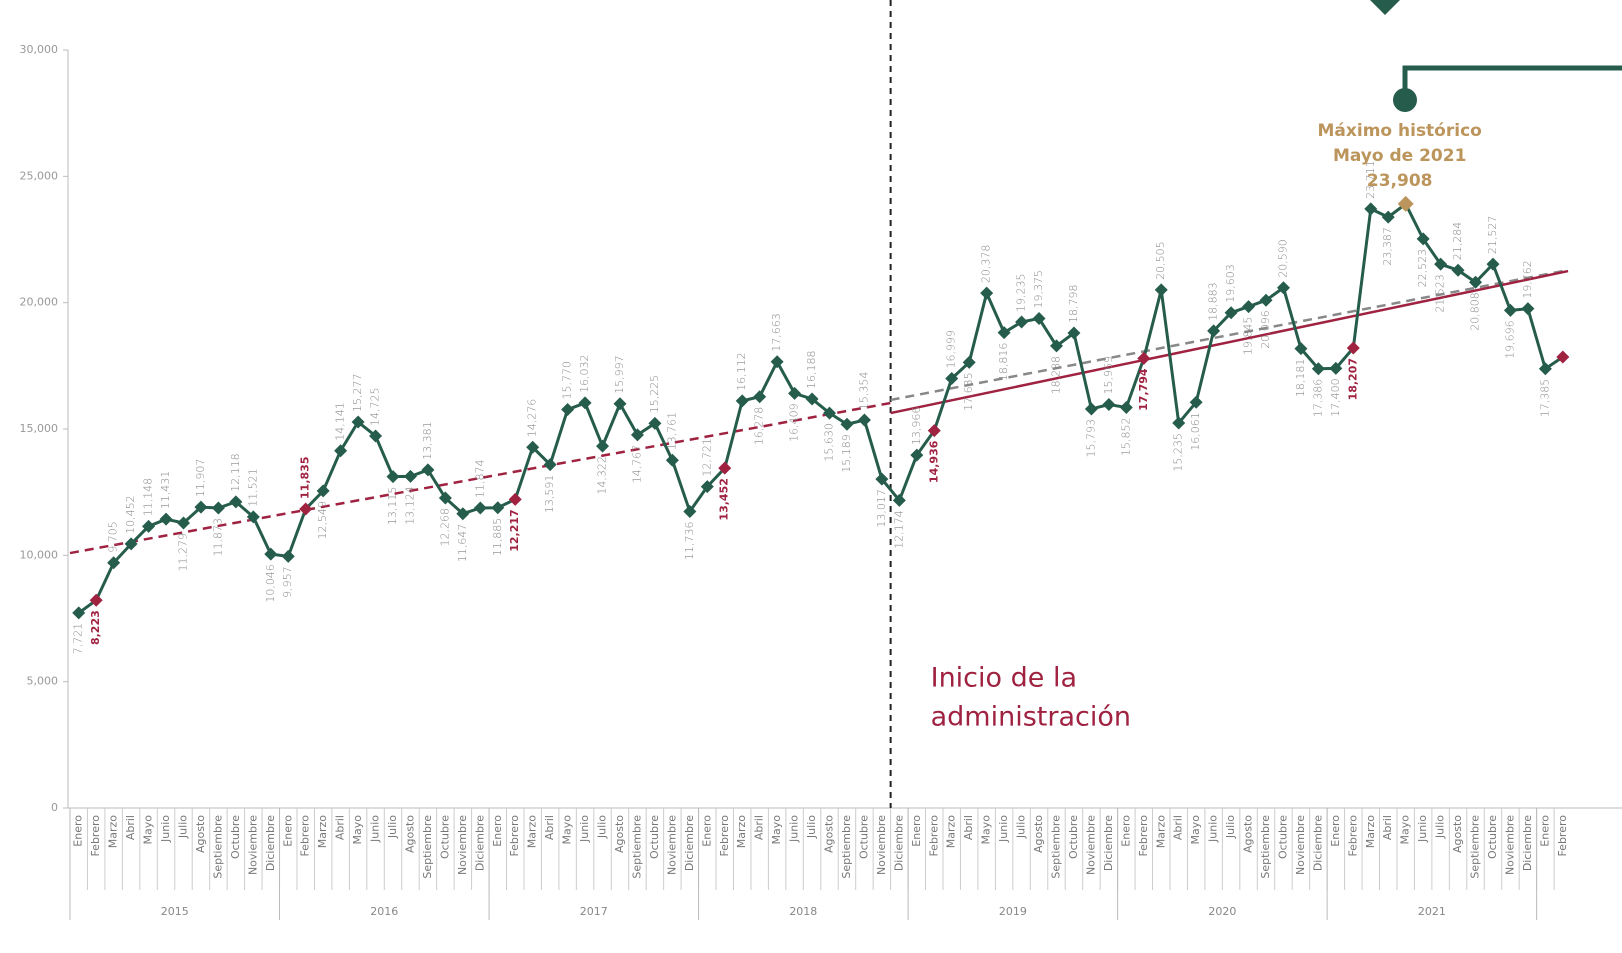 This screenshot has width=1622, height=953. I want to click on data-label: 23,711, so click(1370, 179).